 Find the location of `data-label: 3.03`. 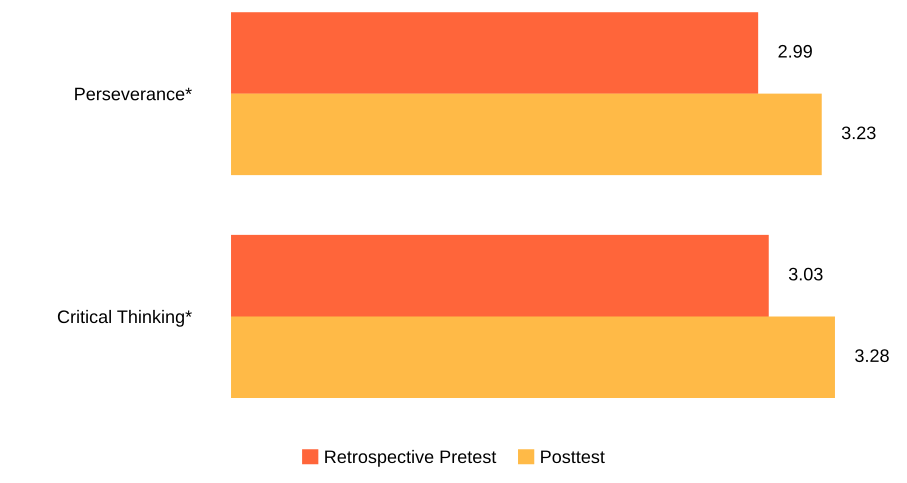

data-label: 3.03 is located at coordinates (805, 274).